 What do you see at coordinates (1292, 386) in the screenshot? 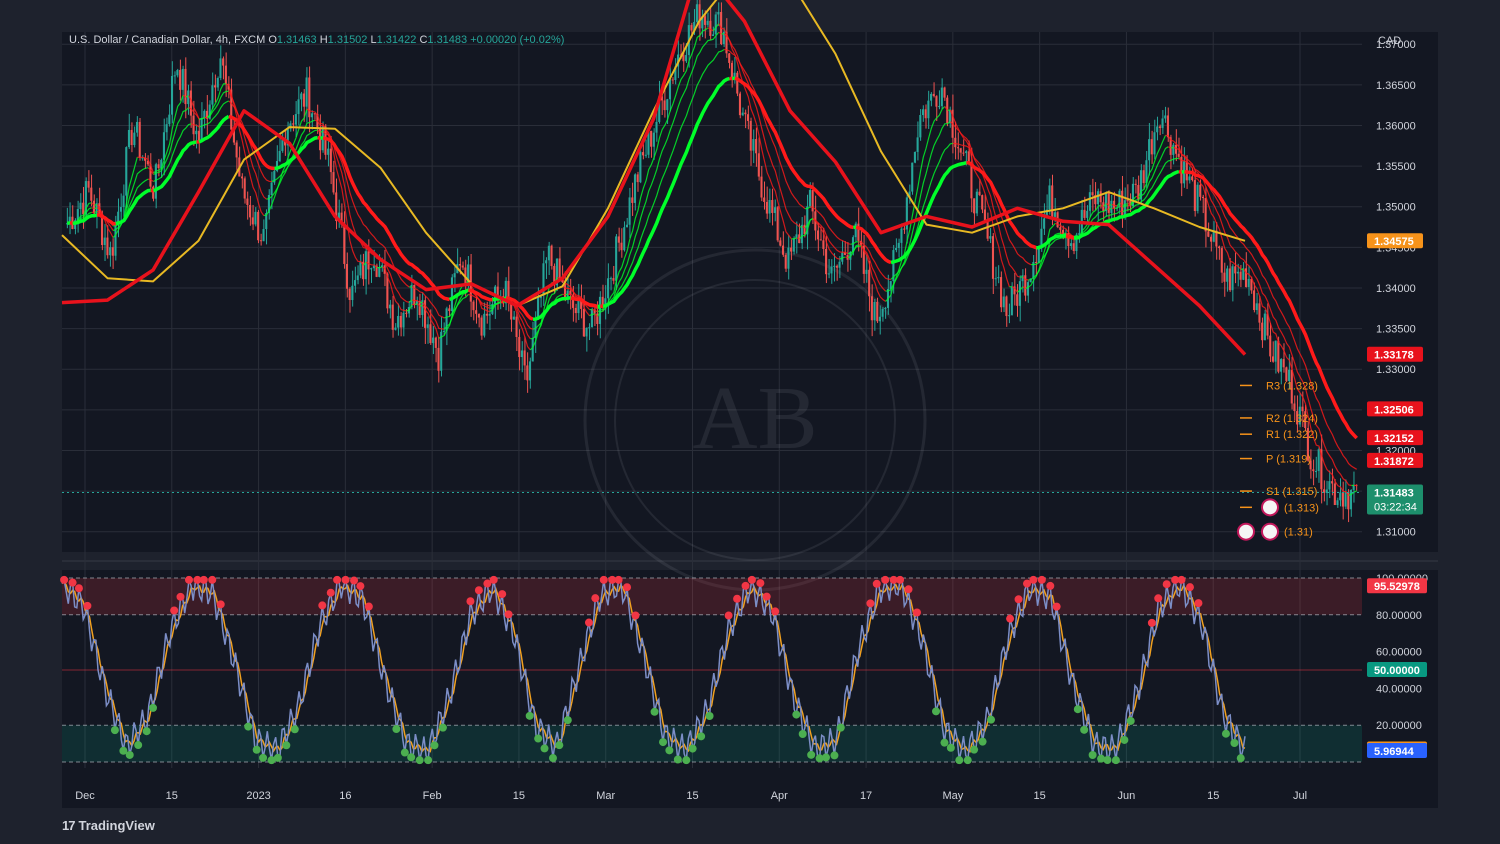
I see `pivot-label: R3 (1.328)` at bounding box center [1292, 386].